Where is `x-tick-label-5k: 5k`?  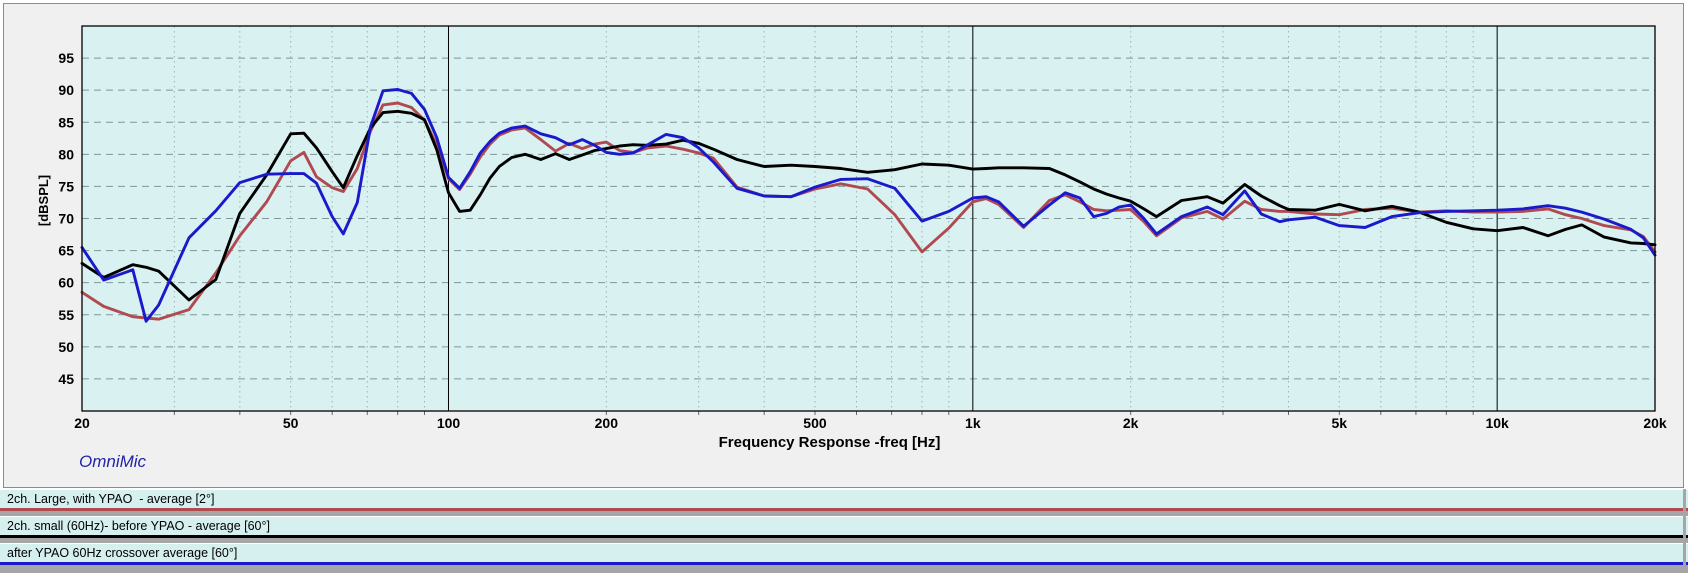 x-tick-label-5k: 5k is located at coordinates (1340, 423).